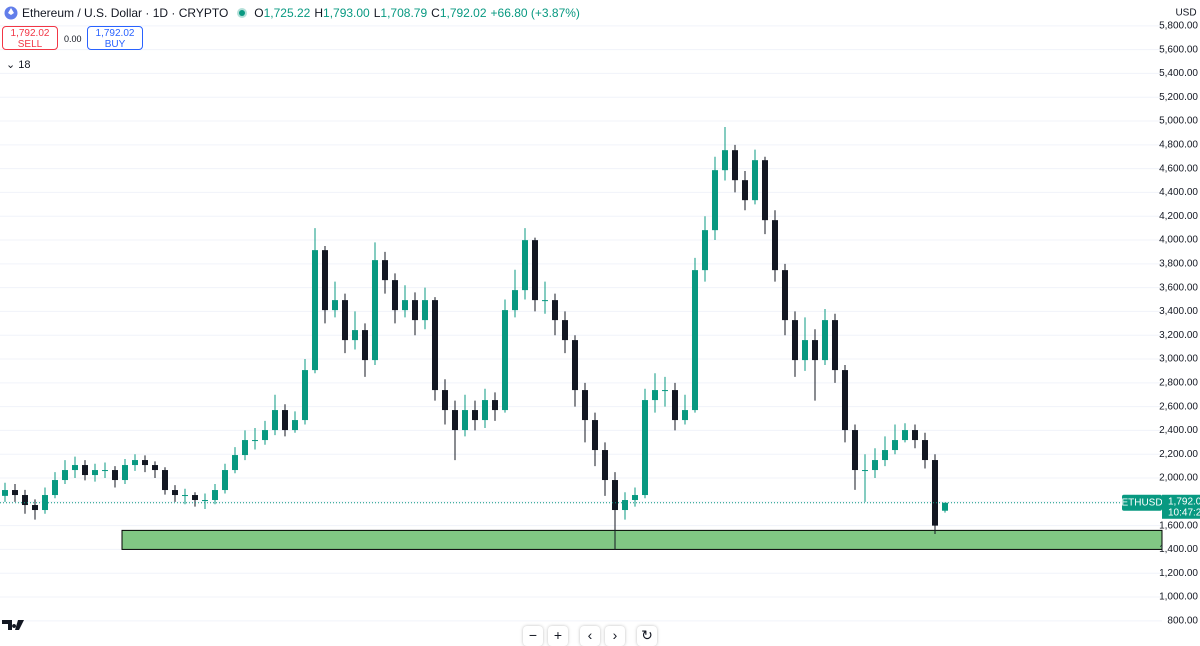 This screenshot has width=1200, height=646. I want to click on last-price-box, so click(1181, 506).